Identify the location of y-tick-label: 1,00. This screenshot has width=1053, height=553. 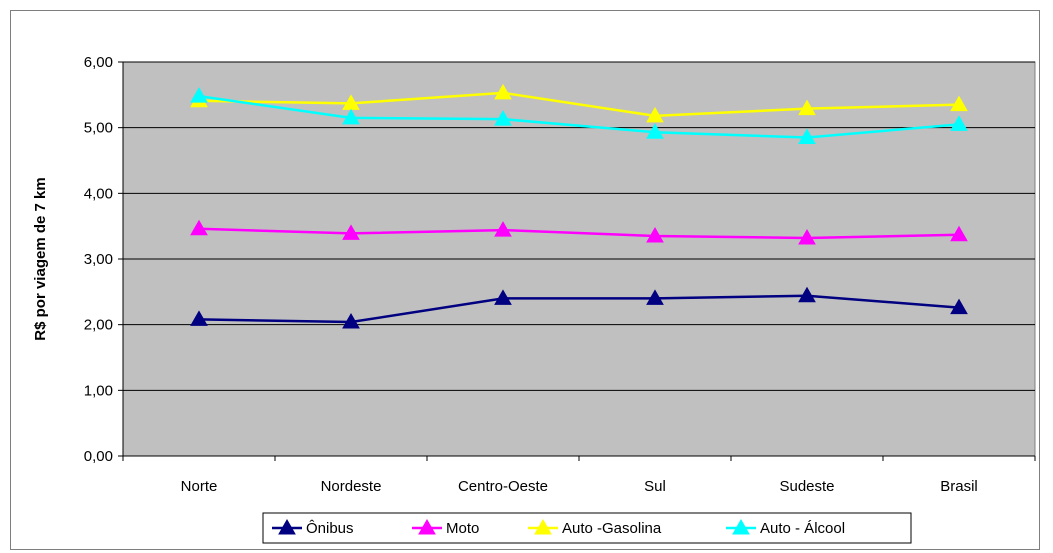
(98, 390).